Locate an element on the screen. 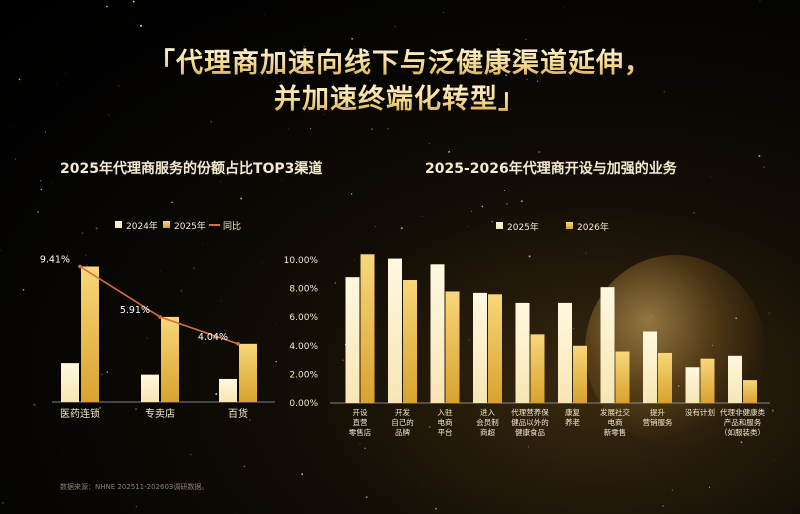 The image size is (800, 514). right-chart-title: 2025-2026年代理商开设与加强的业务 is located at coordinates (551, 169).